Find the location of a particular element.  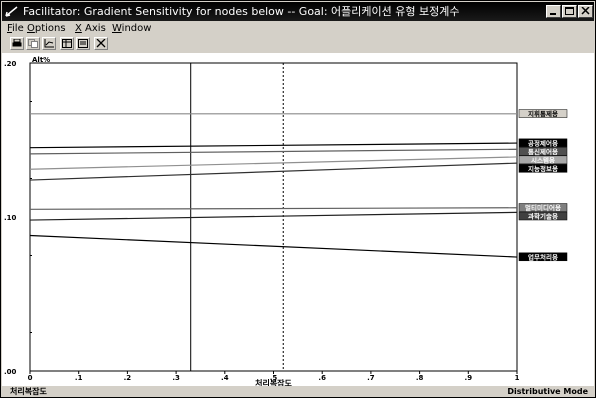

app-icon is located at coordinates (11, 11).